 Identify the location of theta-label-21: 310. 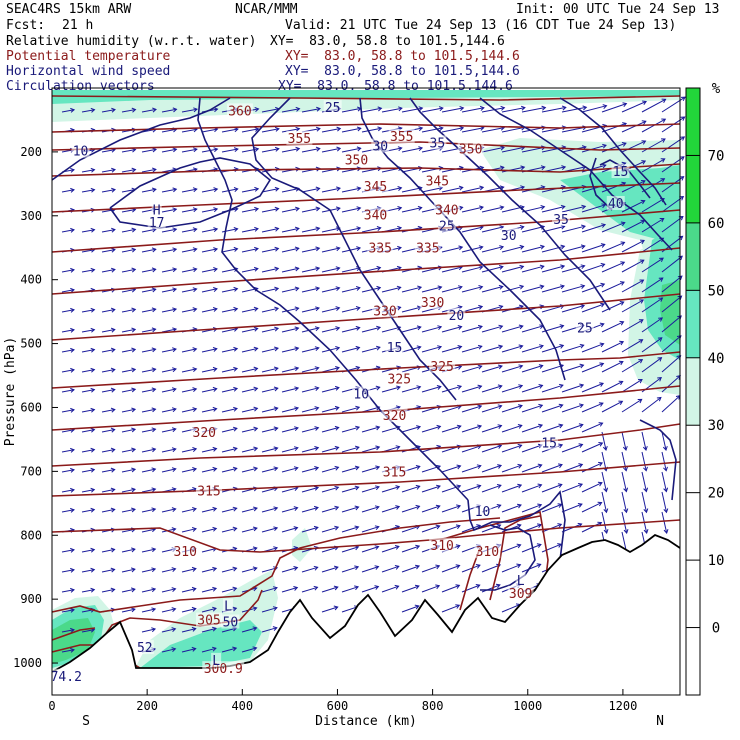
(487, 552).